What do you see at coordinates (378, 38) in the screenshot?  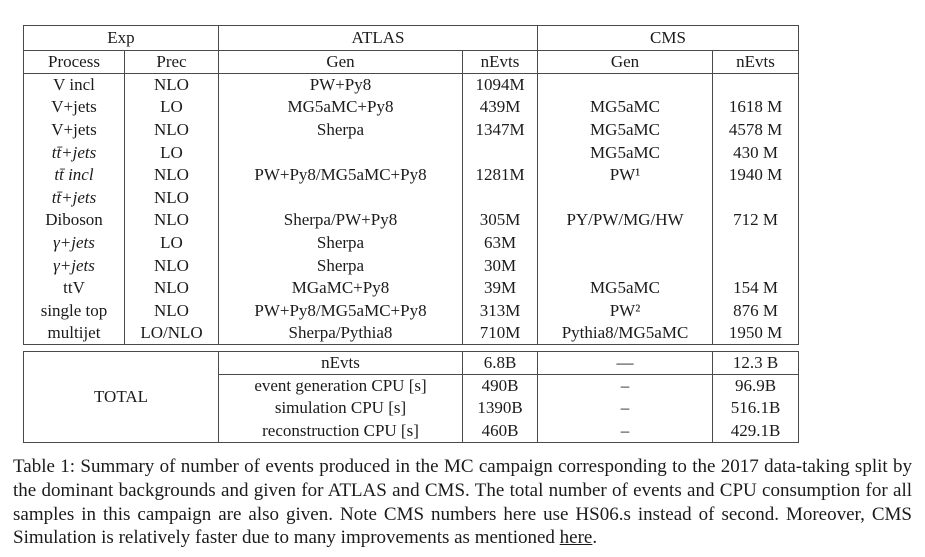 I see `header-atlas: ATLAS` at bounding box center [378, 38].